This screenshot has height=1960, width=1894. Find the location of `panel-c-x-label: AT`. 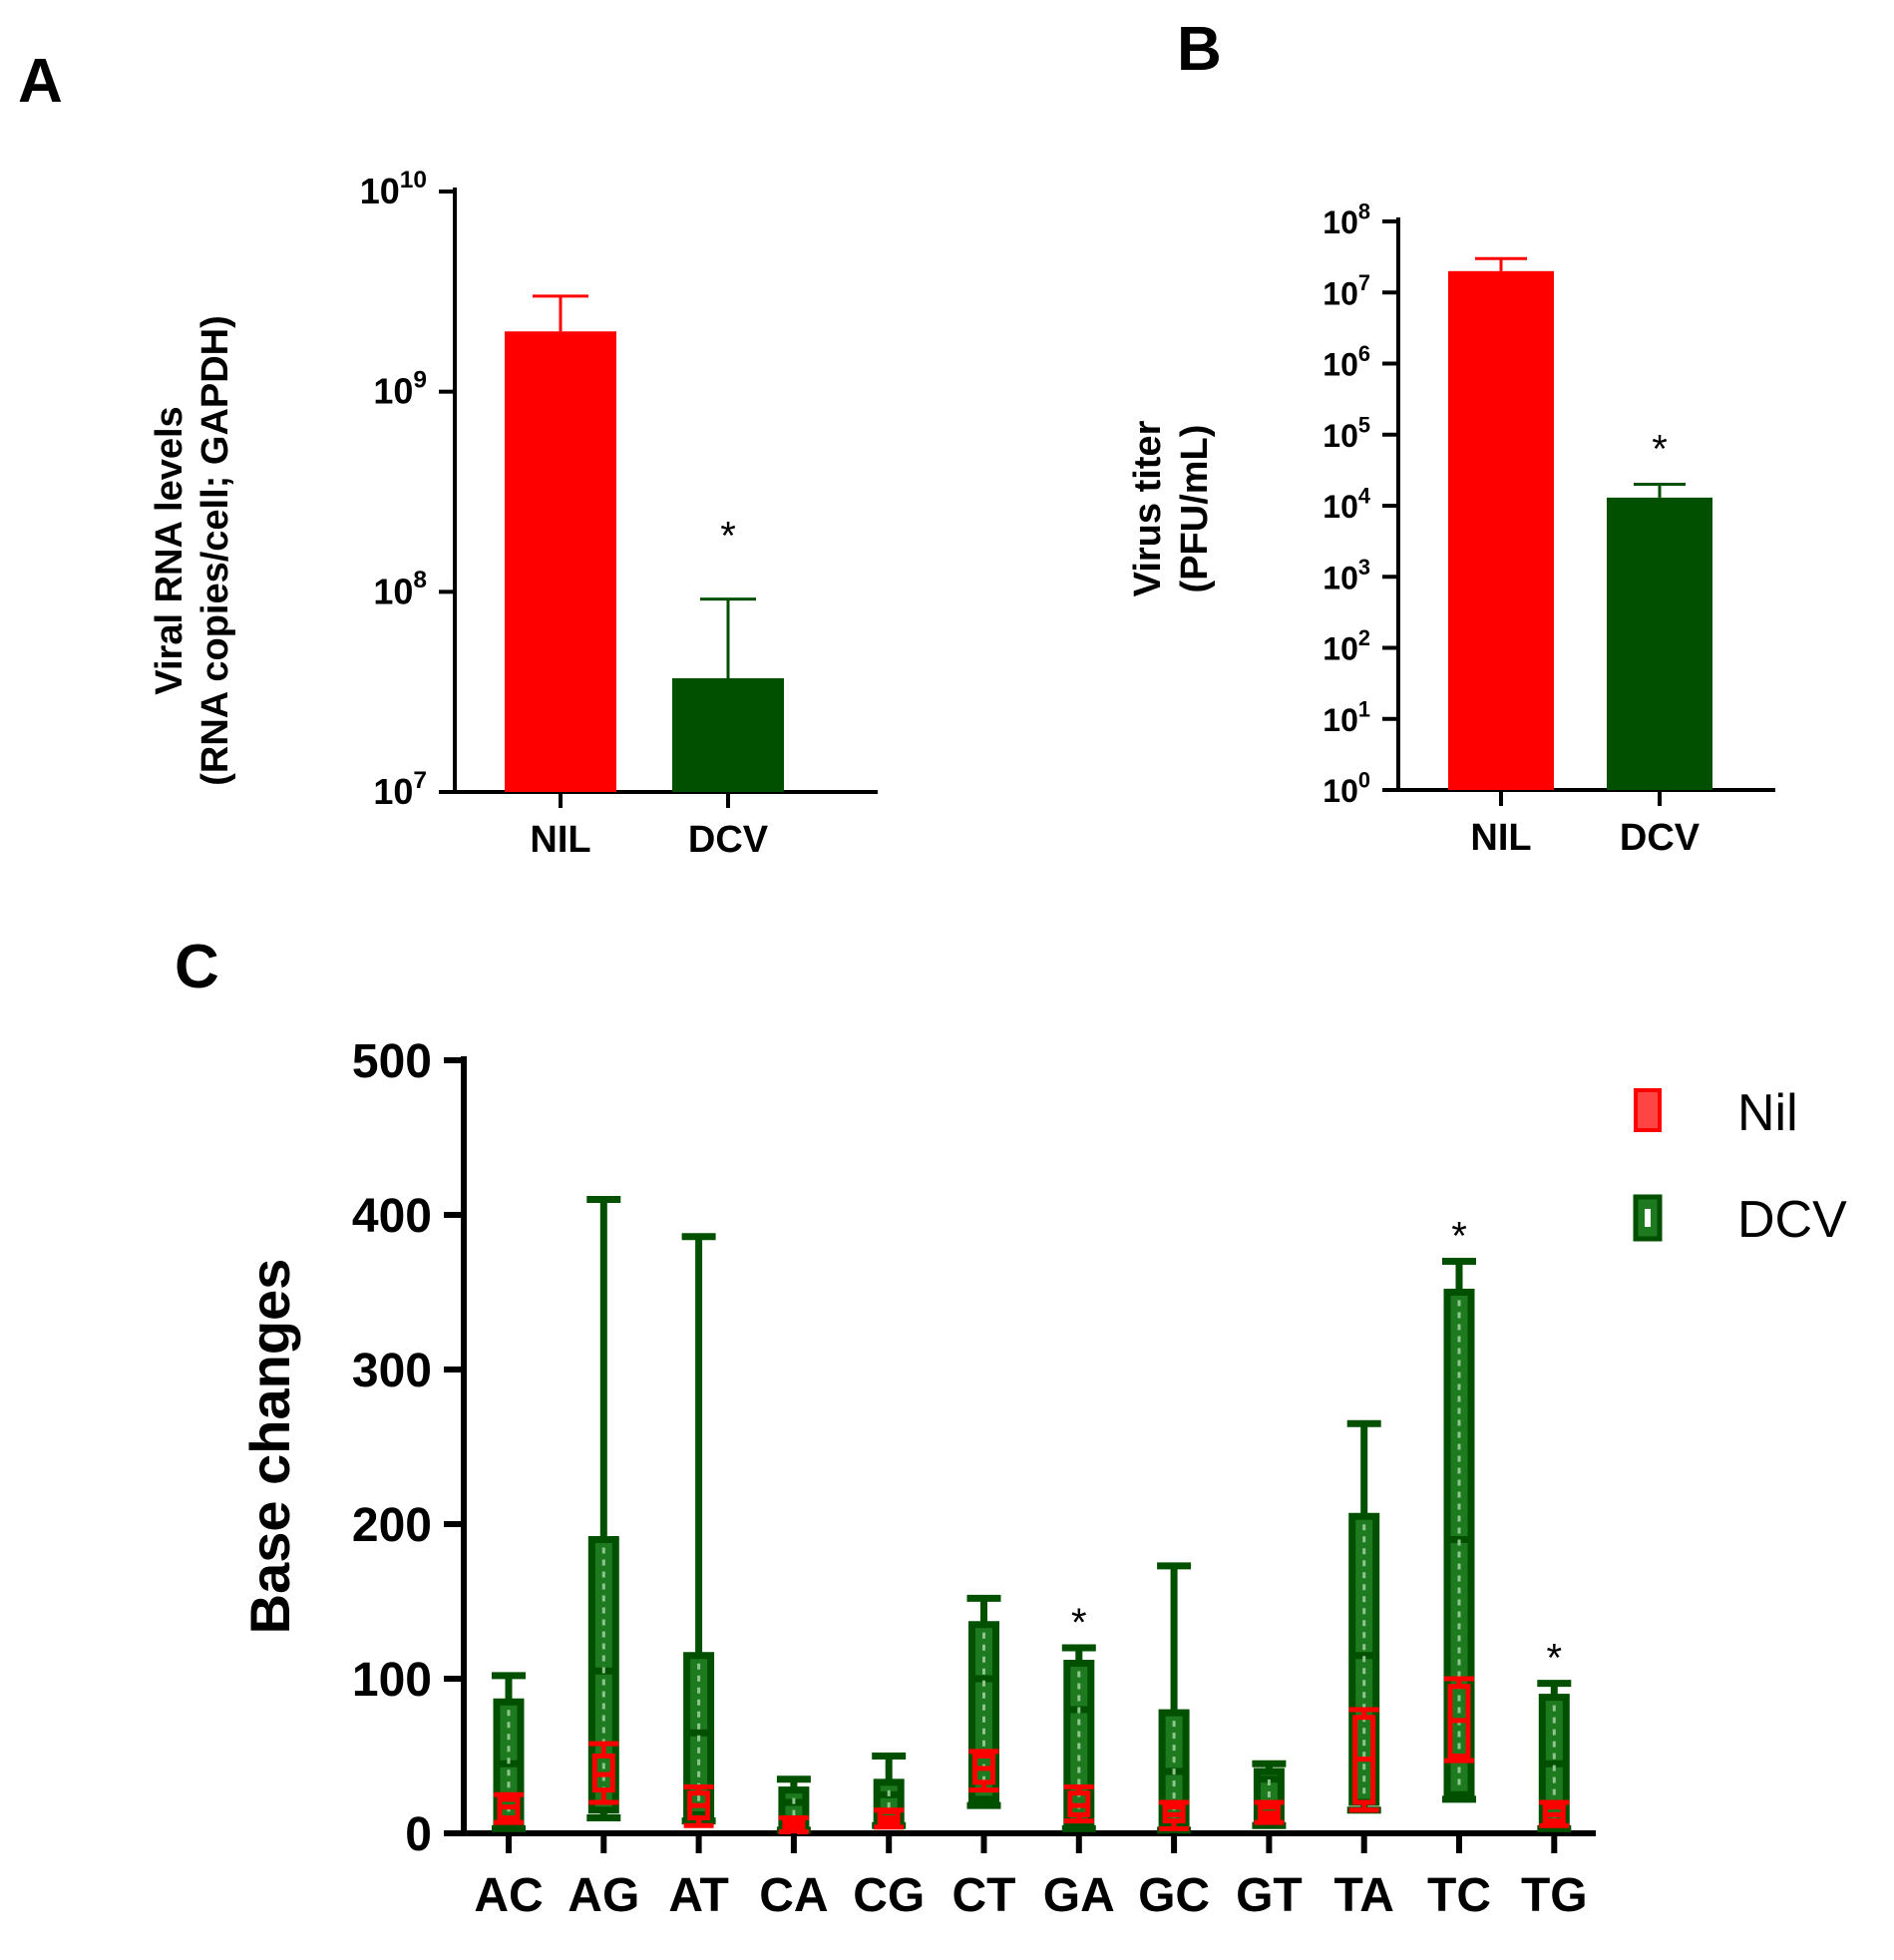

panel-c-x-label: AT is located at coordinates (698, 1896).